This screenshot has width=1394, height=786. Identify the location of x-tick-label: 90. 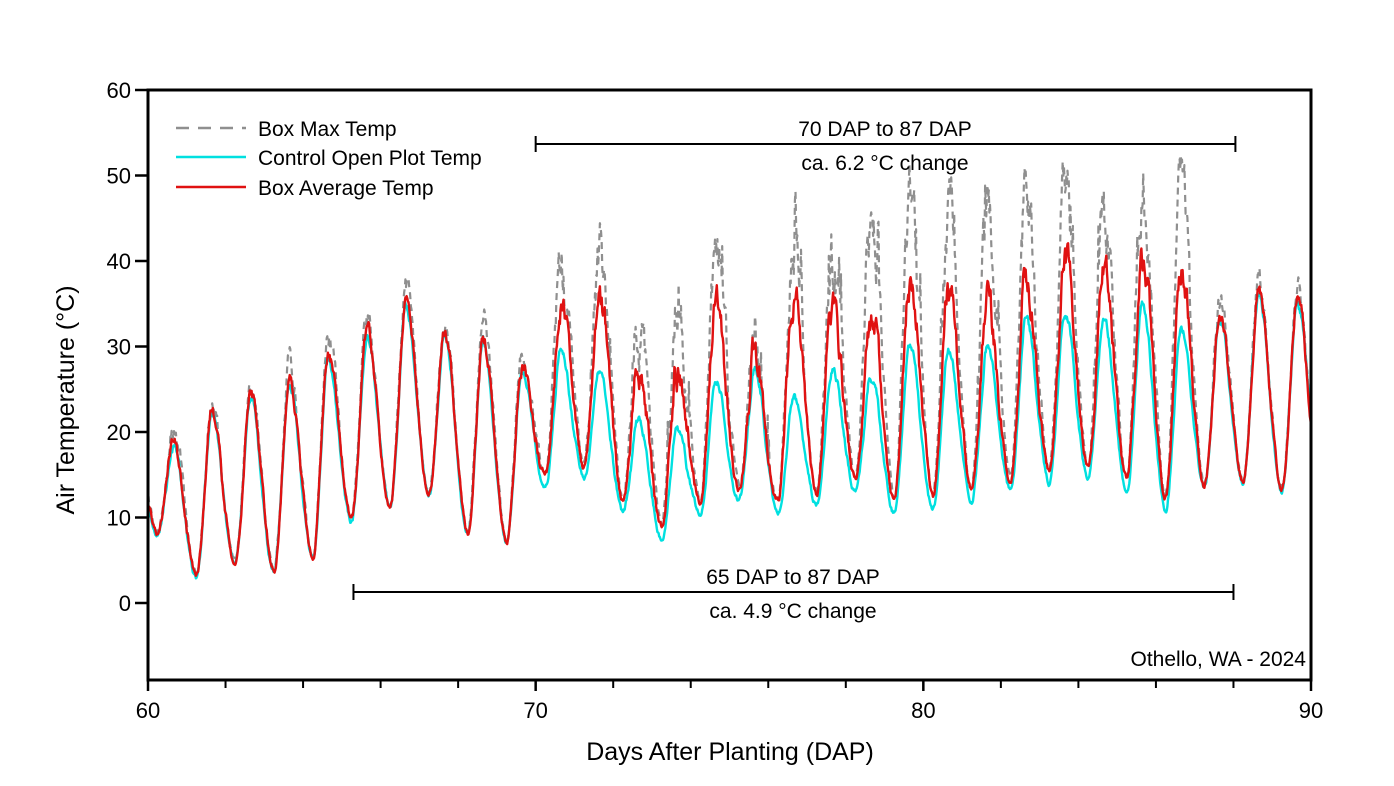
(1311, 710).